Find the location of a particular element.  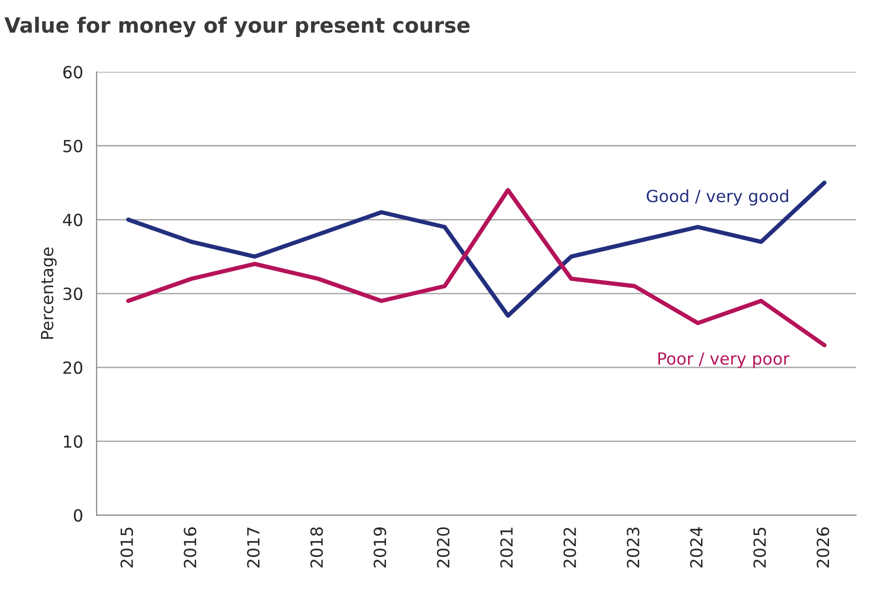

x-tick-label: 2026 is located at coordinates (823, 547).